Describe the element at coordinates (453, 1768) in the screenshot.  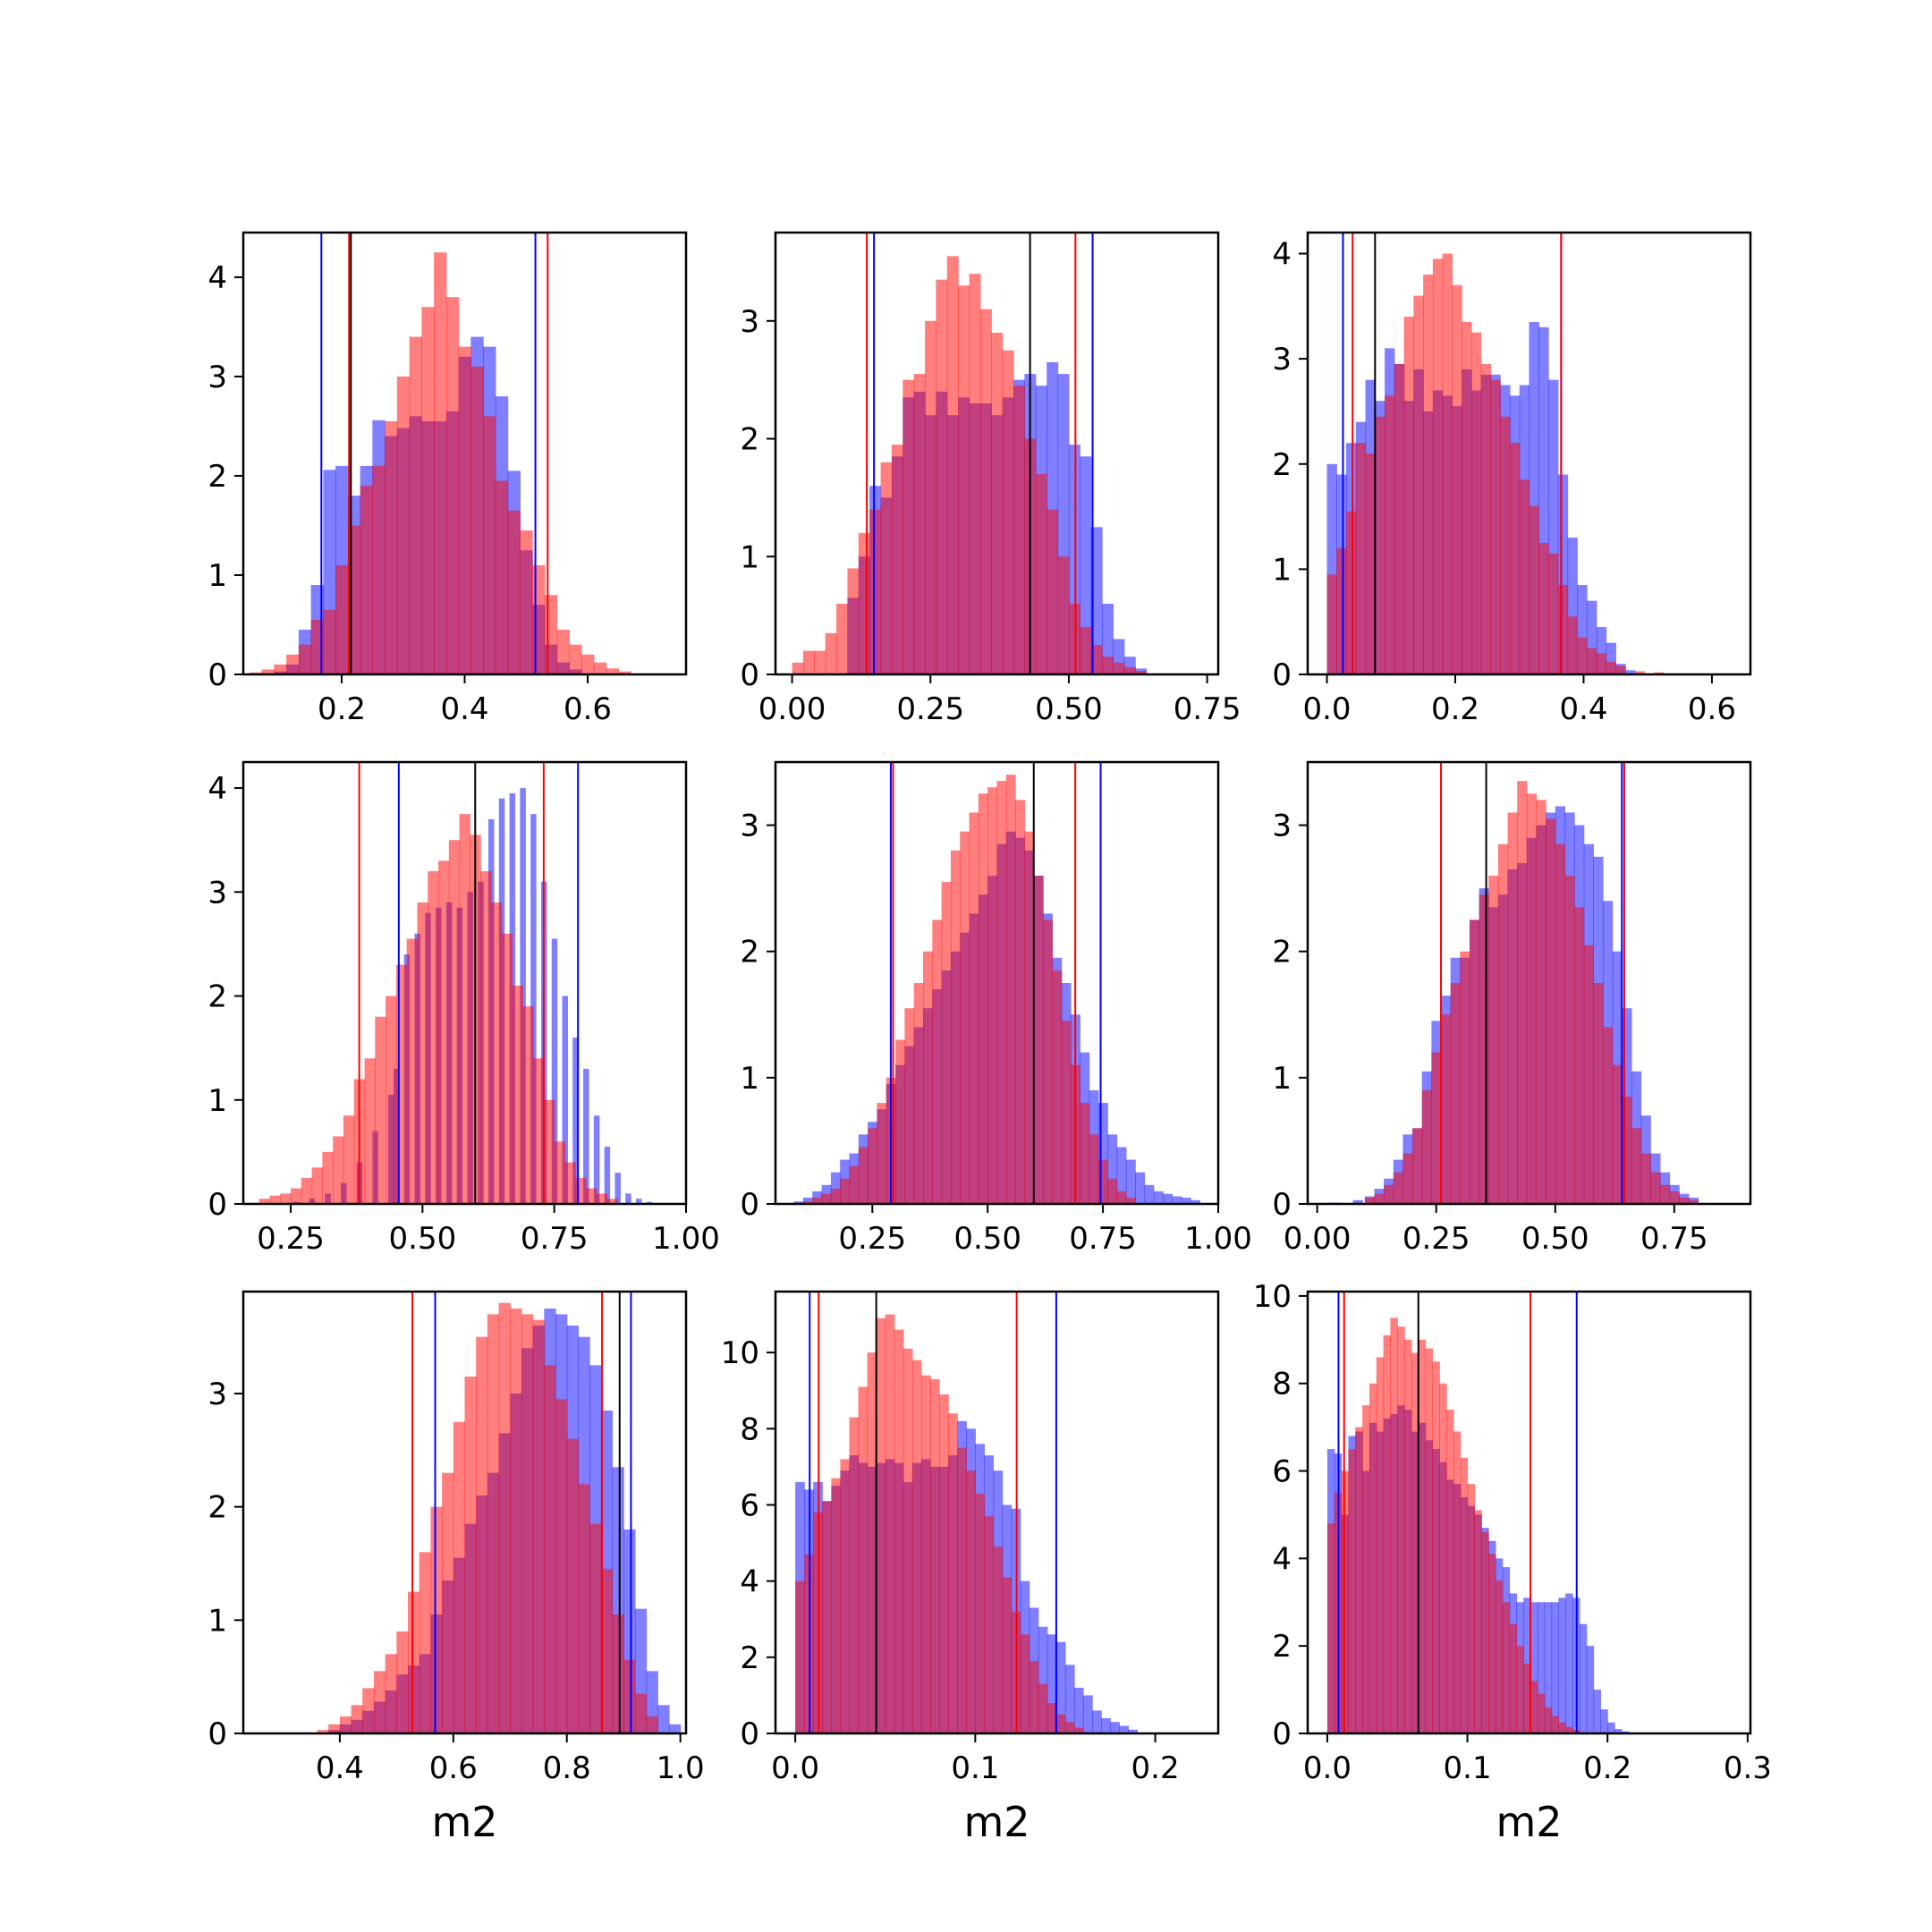
I see `x-tick-label: 0.6` at that location.